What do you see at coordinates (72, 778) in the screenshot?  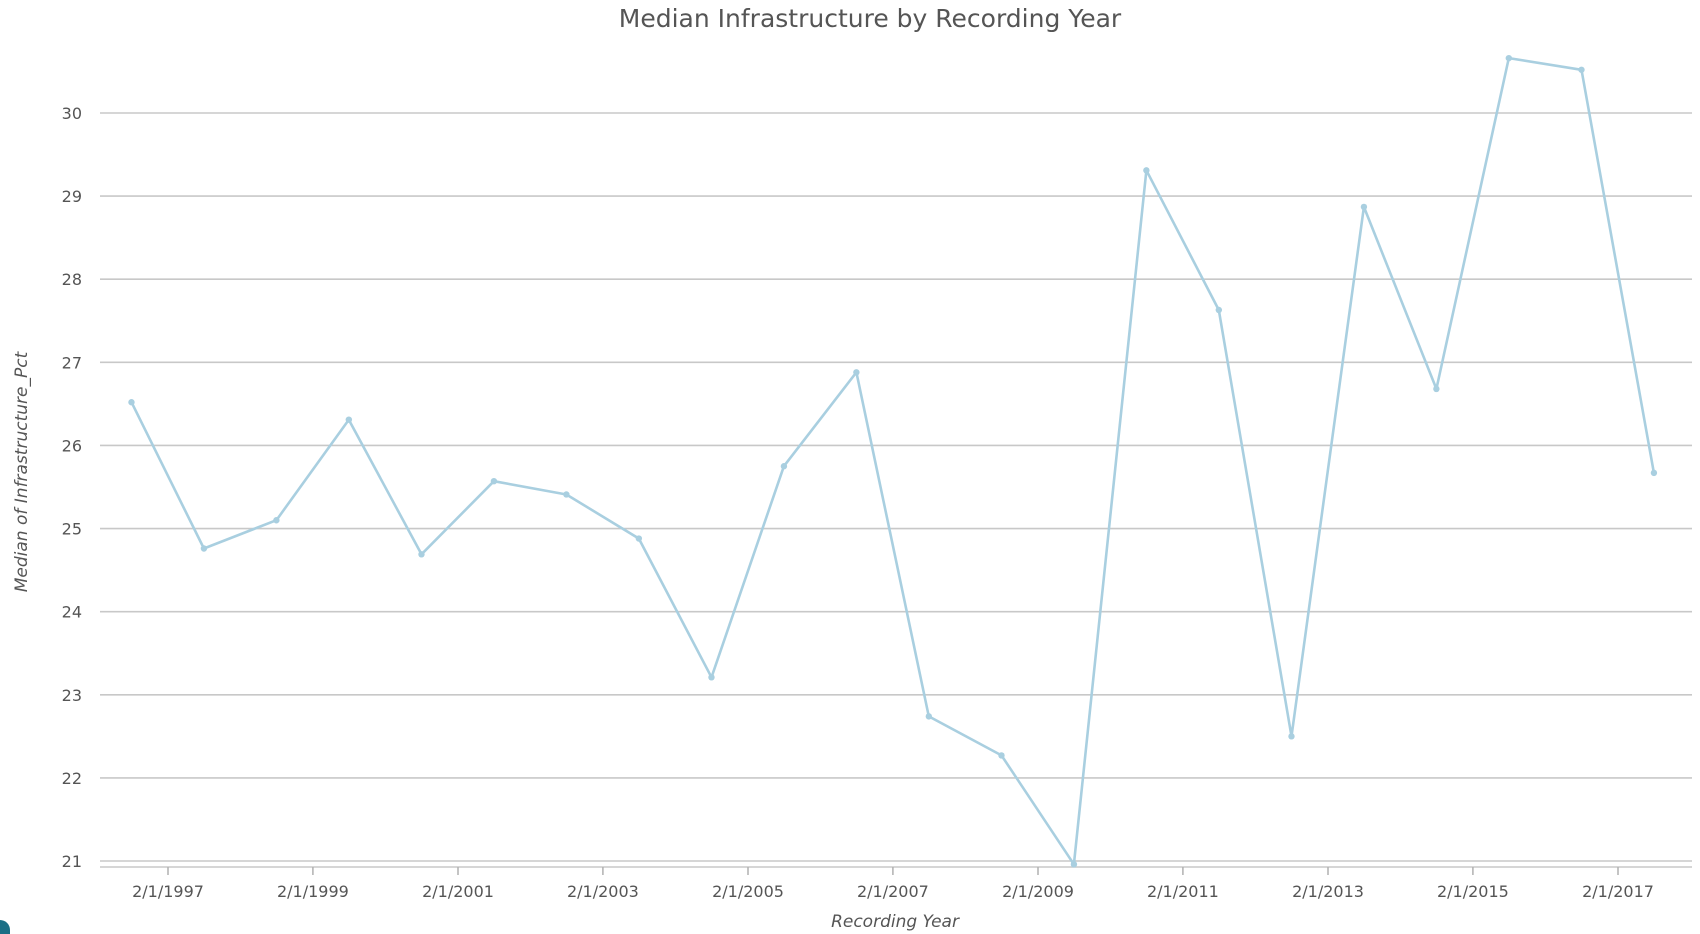 I see `y-tick-label: 22` at bounding box center [72, 778].